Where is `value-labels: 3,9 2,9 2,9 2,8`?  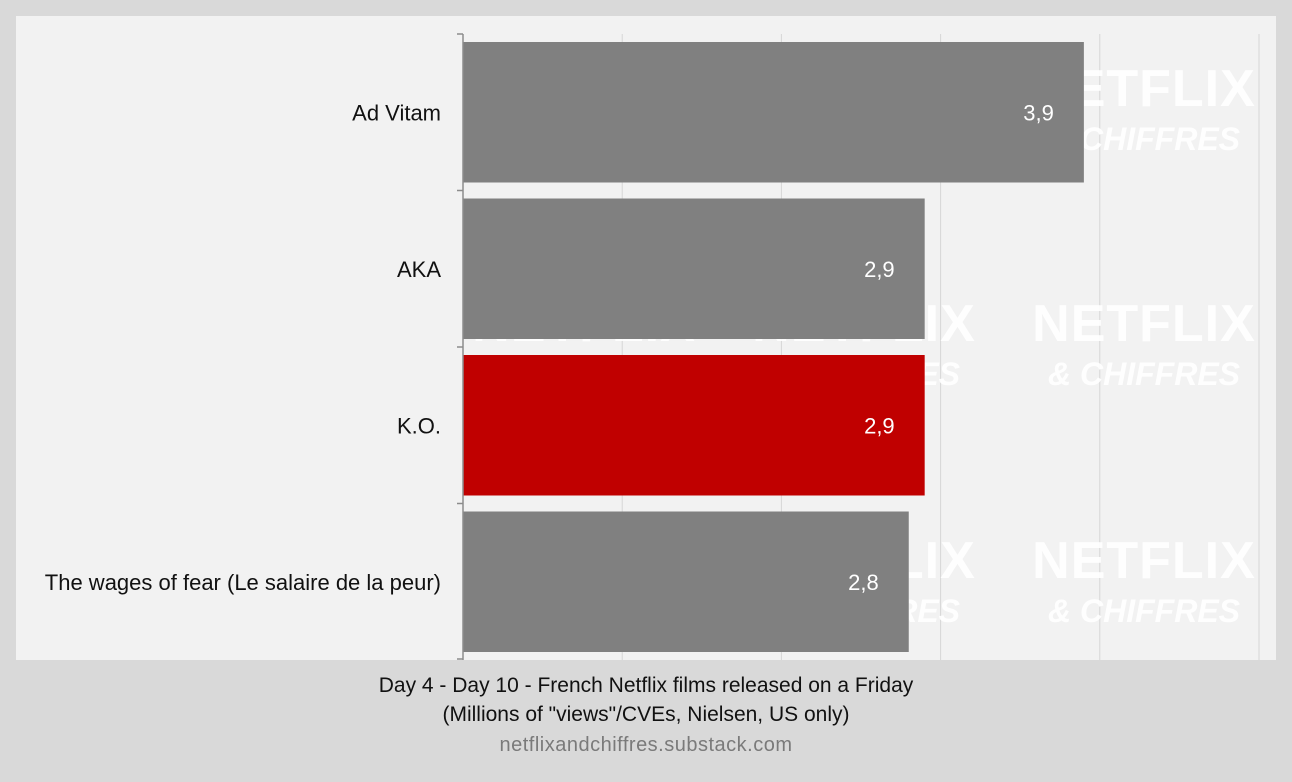 value-labels: 3,9 2,9 2,9 2,8 is located at coordinates (951, 347).